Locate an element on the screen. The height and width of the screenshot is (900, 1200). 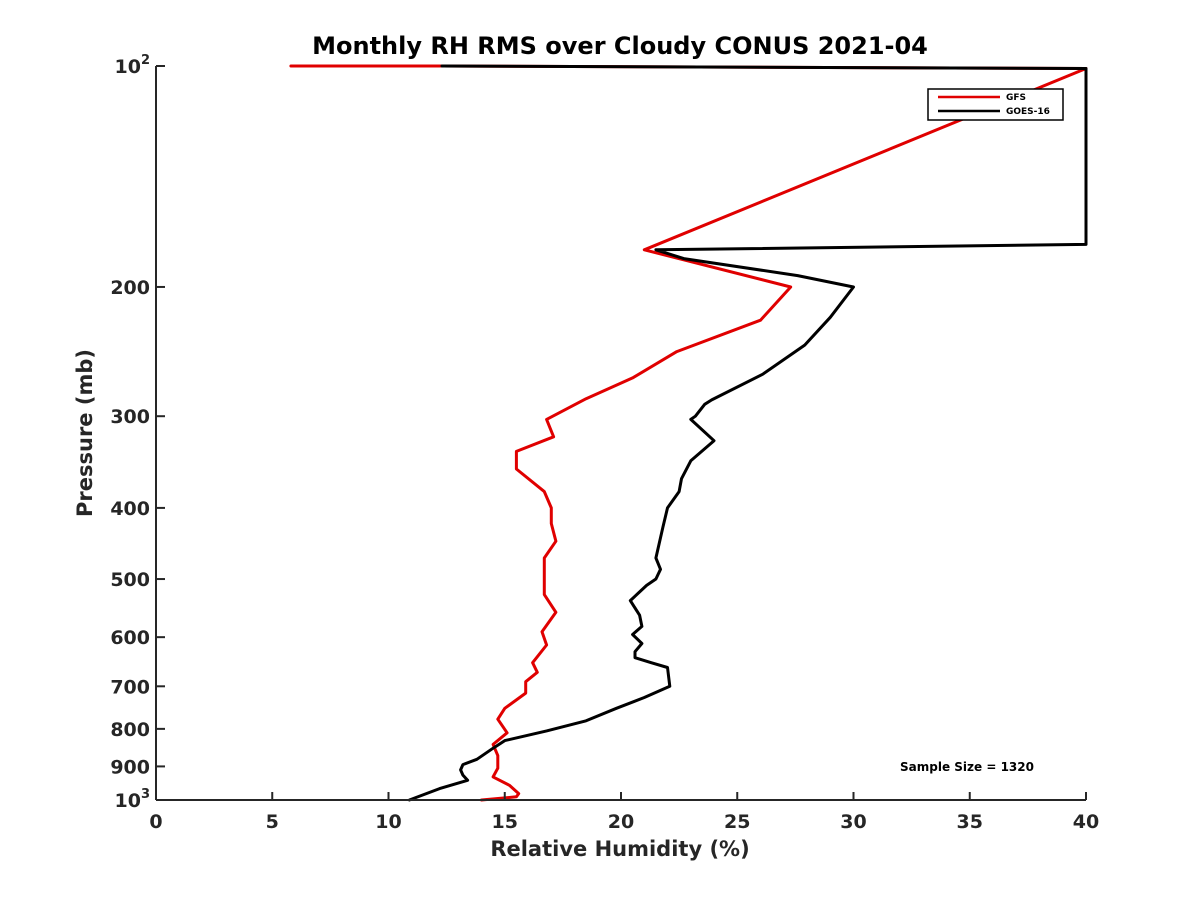
y-tick-label: 400 is located at coordinates (130, 509).